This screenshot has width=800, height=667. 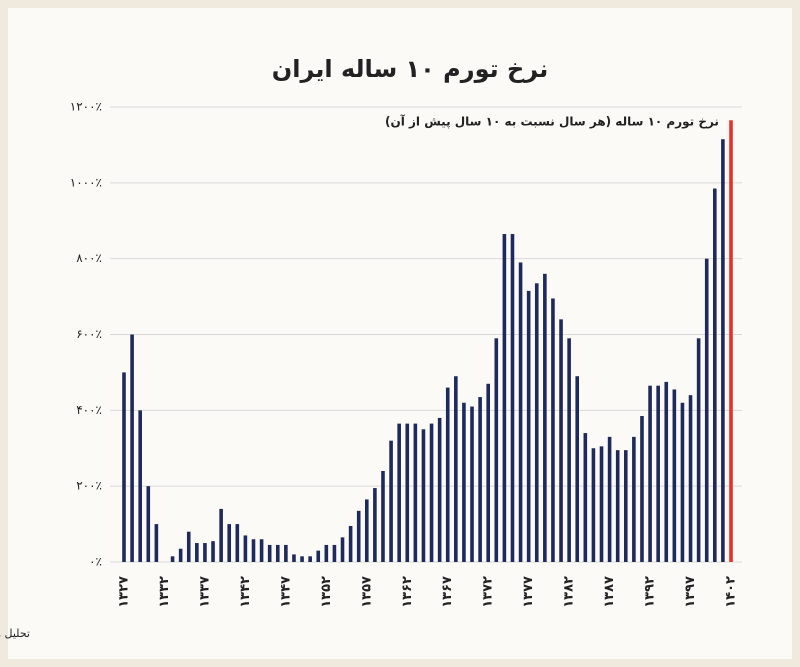 I want to click on x-tick-label: ۱۳۹۲, so click(x=650, y=592).